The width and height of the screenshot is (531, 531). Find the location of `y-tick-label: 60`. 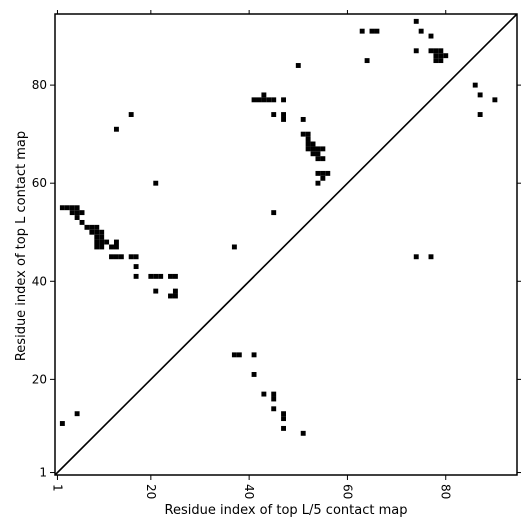

y-tick-label: 60 is located at coordinates (39, 183).